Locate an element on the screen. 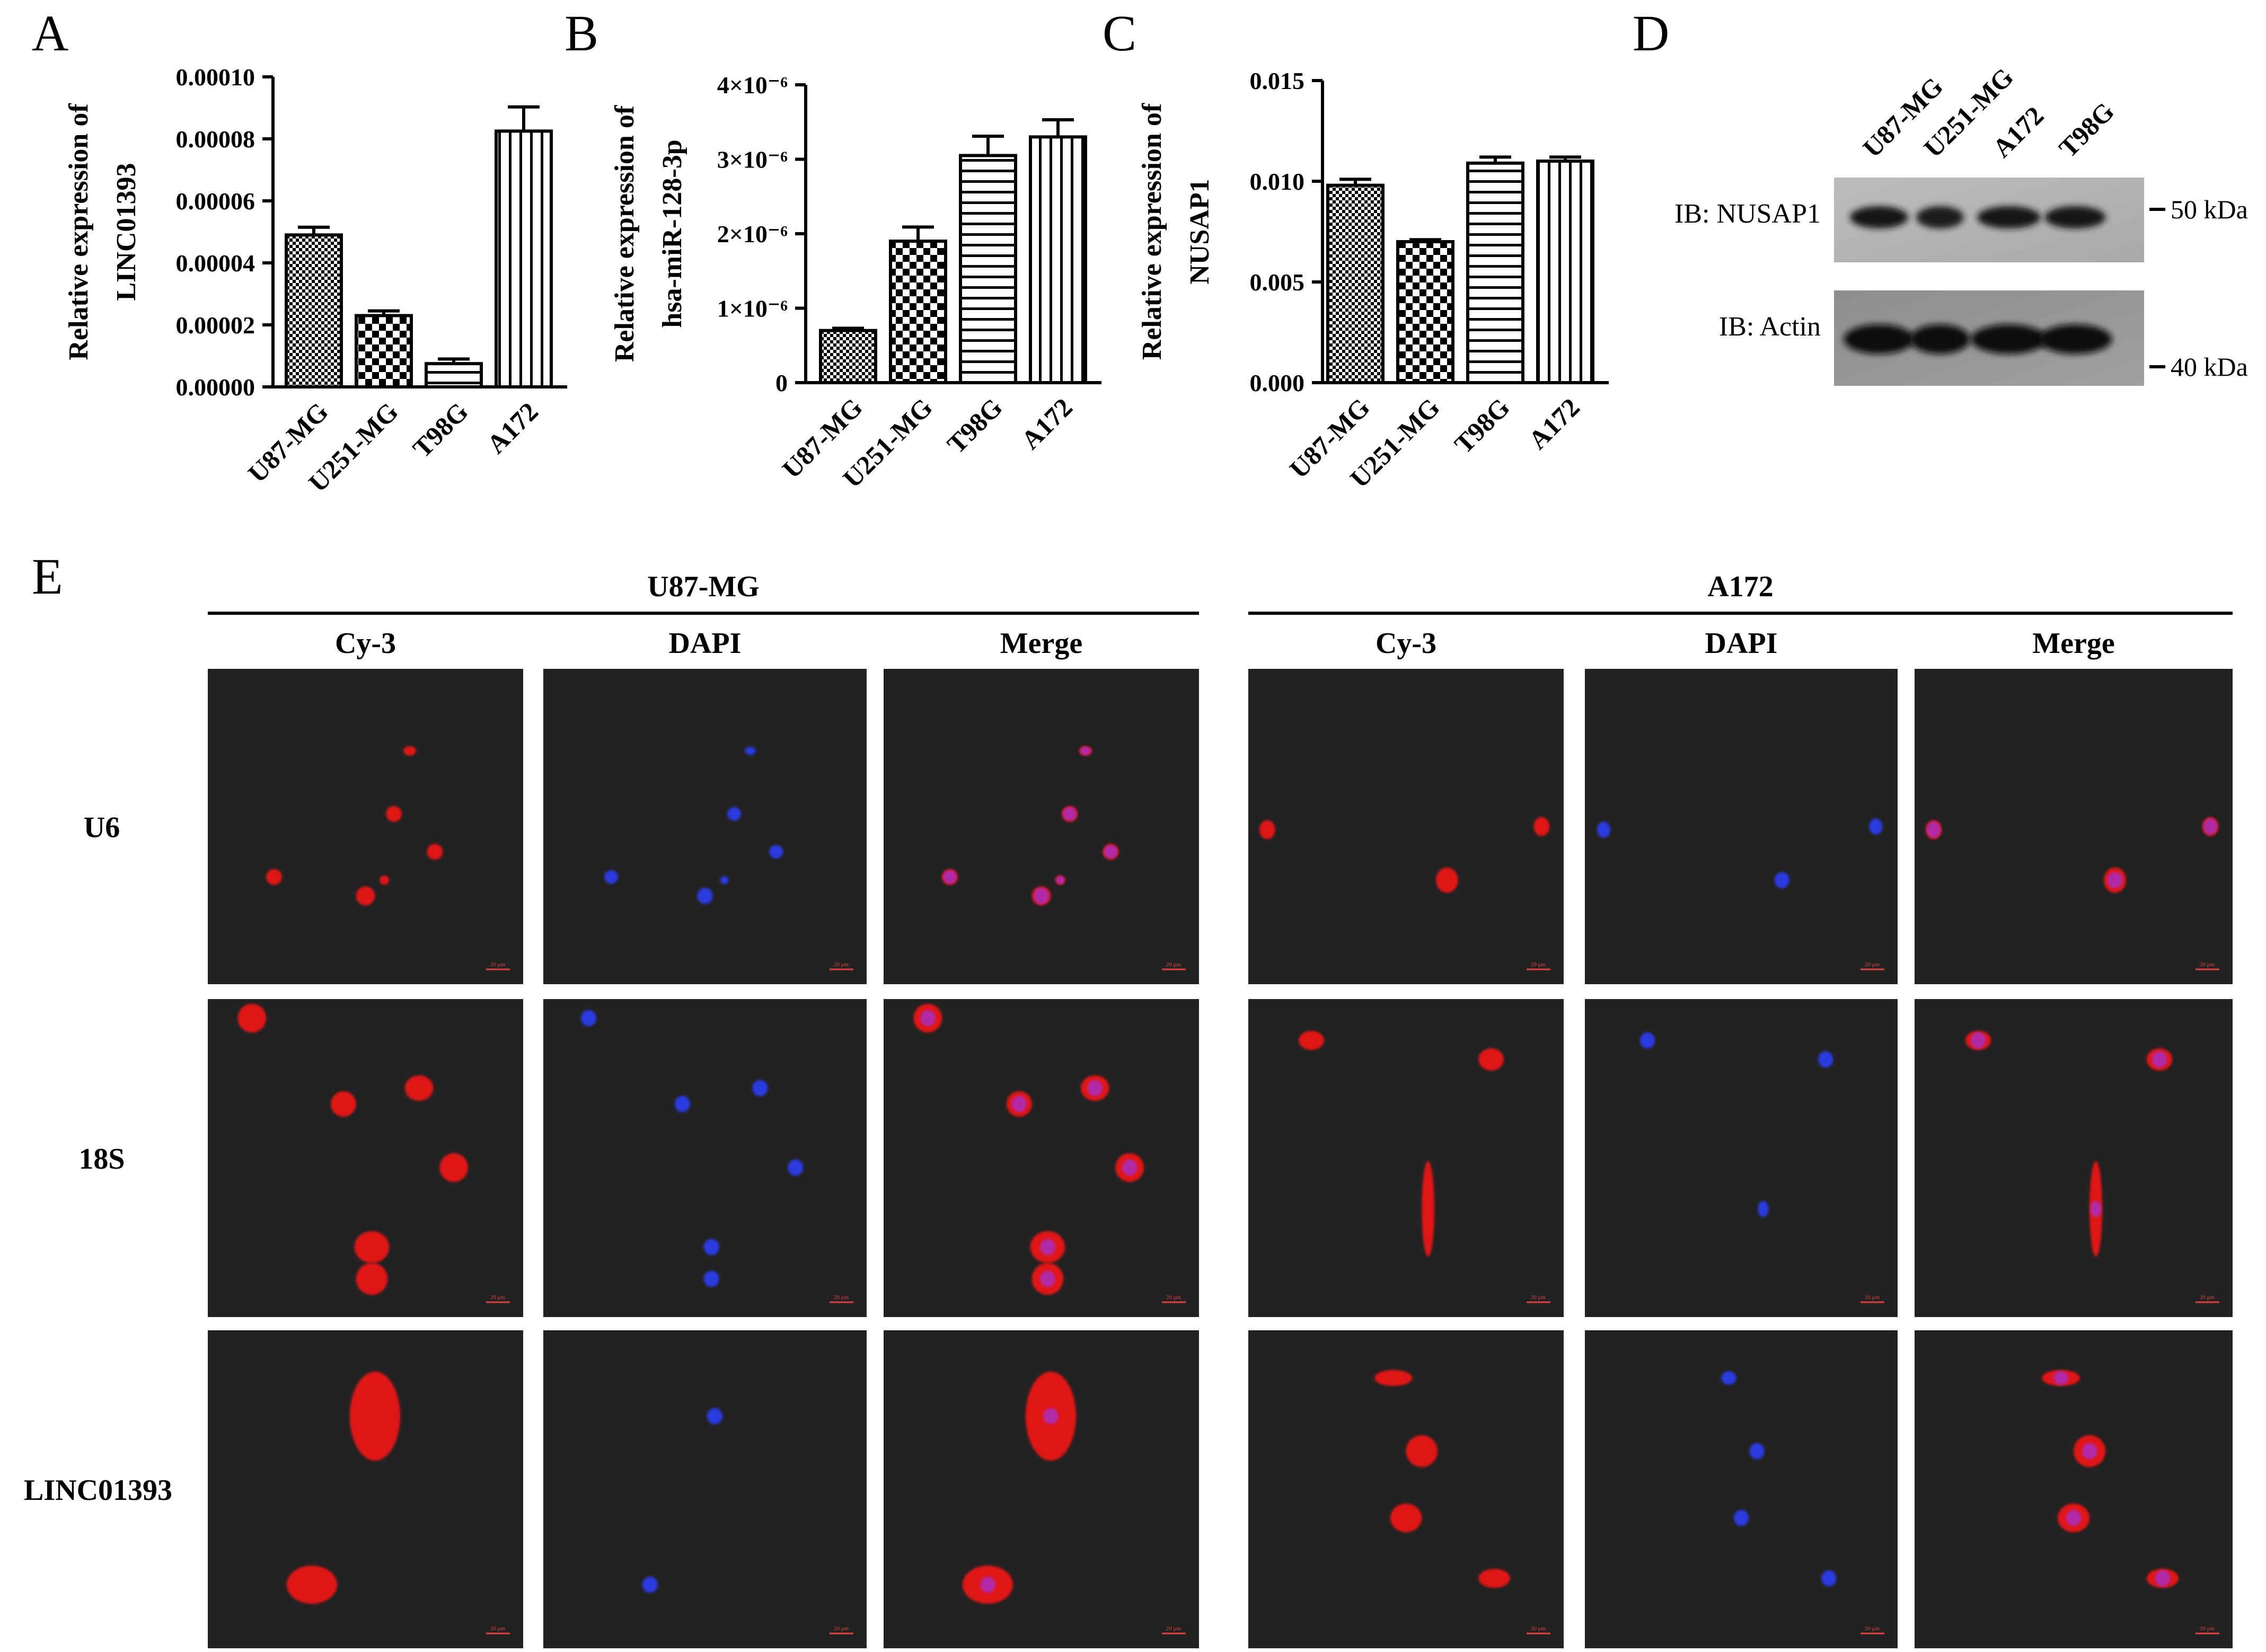  y-axis-label: hsa-miR-128-3p is located at coordinates (672, 233).